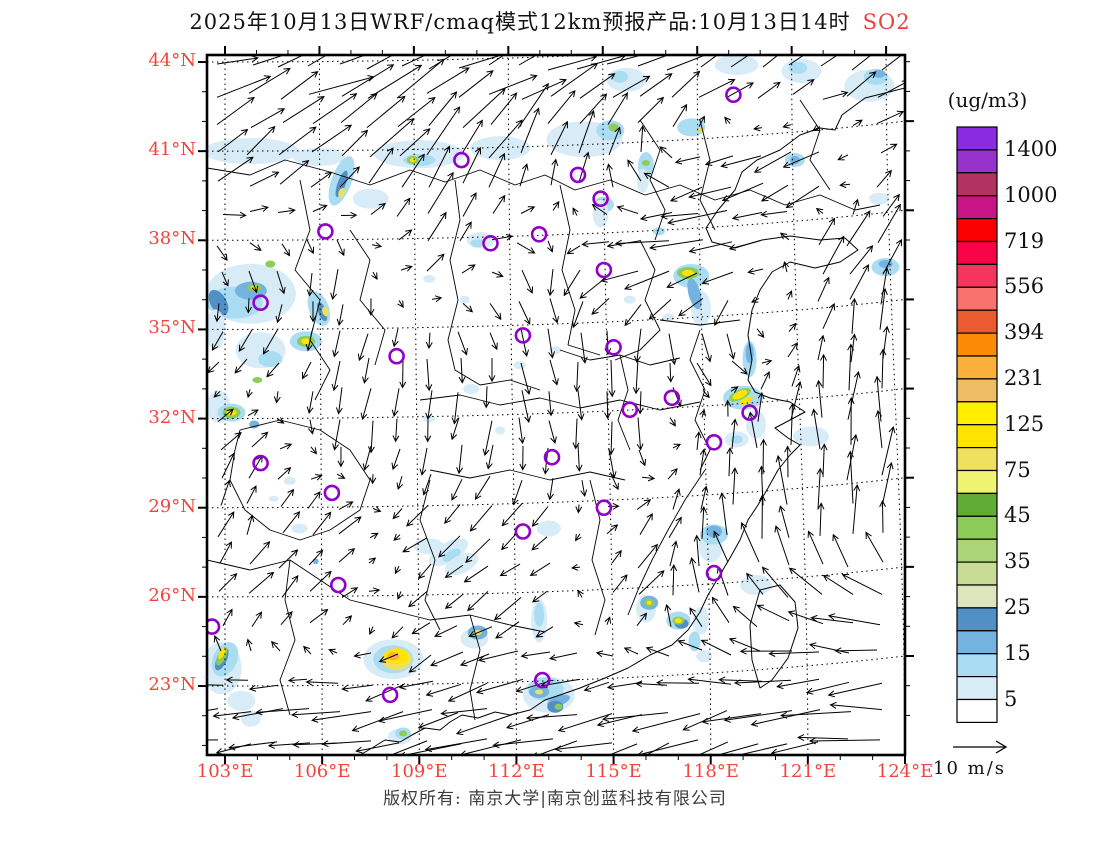  I want to click on grid-lon-line, so click(416, 405).